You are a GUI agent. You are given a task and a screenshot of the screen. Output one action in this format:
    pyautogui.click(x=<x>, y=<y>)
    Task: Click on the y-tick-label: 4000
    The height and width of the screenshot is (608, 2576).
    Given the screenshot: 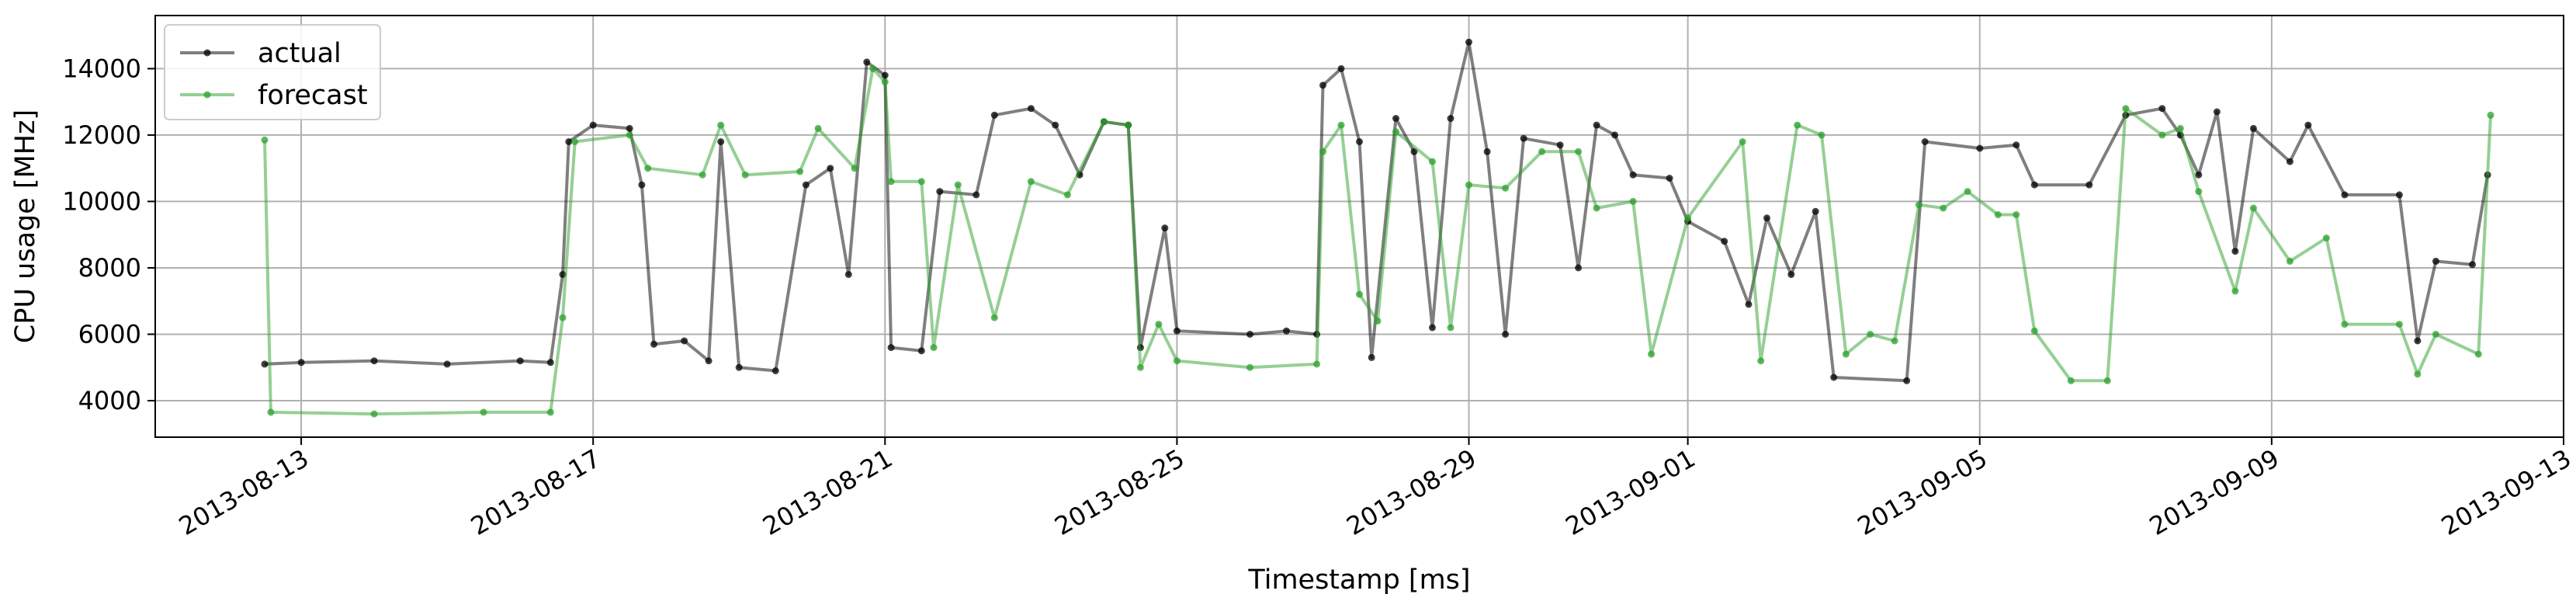 What is the action you would take?
    pyautogui.click(x=109, y=400)
    